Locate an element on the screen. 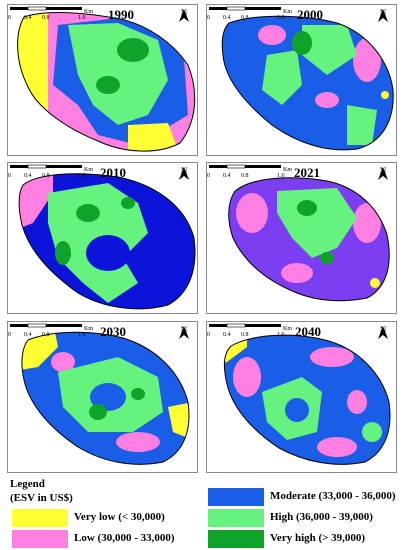 The width and height of the screenshot is (406, 550). esv-map-2010 is located at coordinates (107, 241).